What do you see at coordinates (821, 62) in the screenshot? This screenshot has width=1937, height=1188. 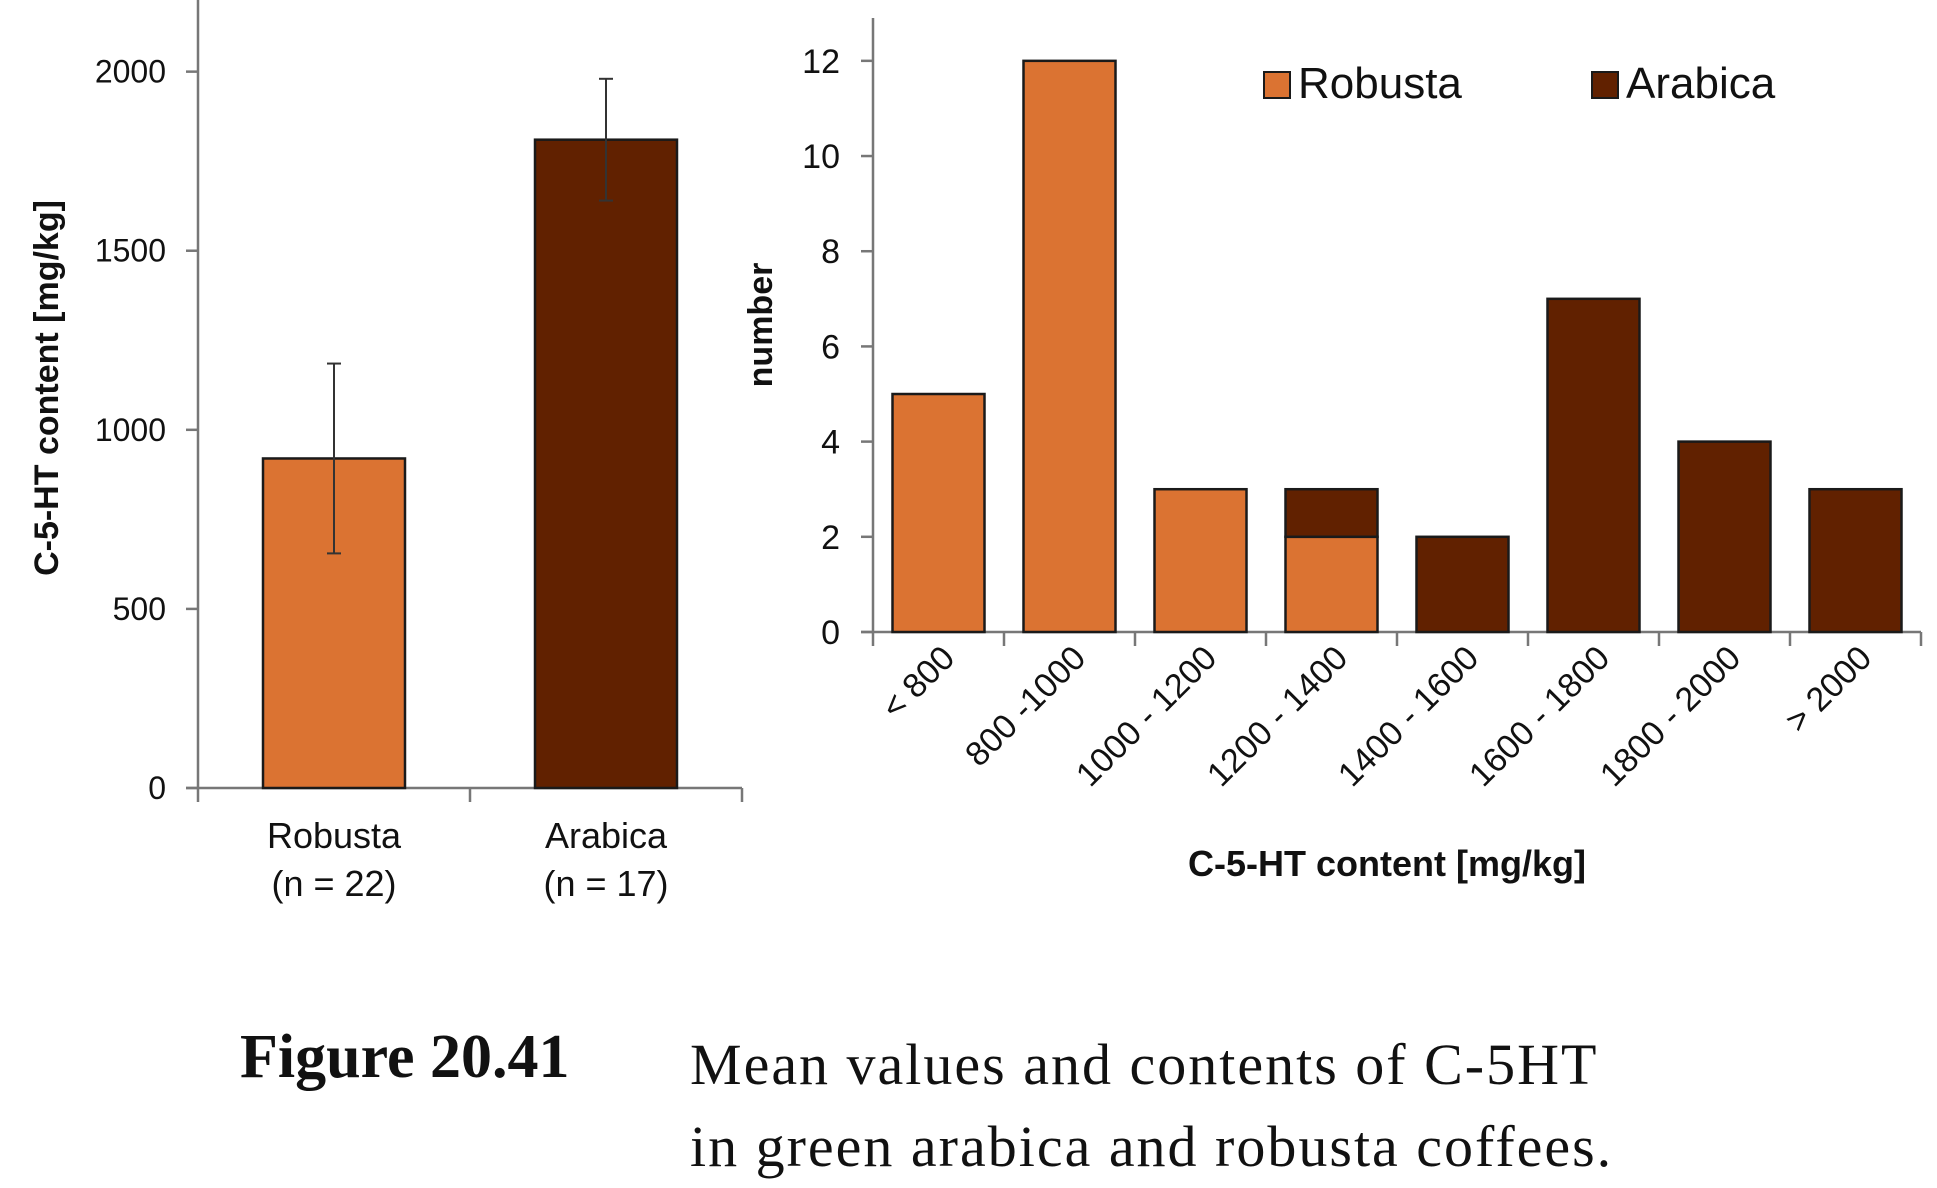 I see `y-tick-label: 12` at bounding box center [821, 62].